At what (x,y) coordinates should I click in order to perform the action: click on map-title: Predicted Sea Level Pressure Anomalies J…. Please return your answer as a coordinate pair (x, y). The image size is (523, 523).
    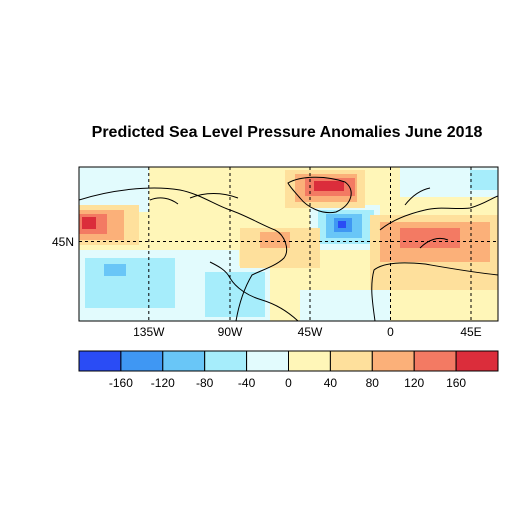
    Looking at the image, I should click on (287, 132).